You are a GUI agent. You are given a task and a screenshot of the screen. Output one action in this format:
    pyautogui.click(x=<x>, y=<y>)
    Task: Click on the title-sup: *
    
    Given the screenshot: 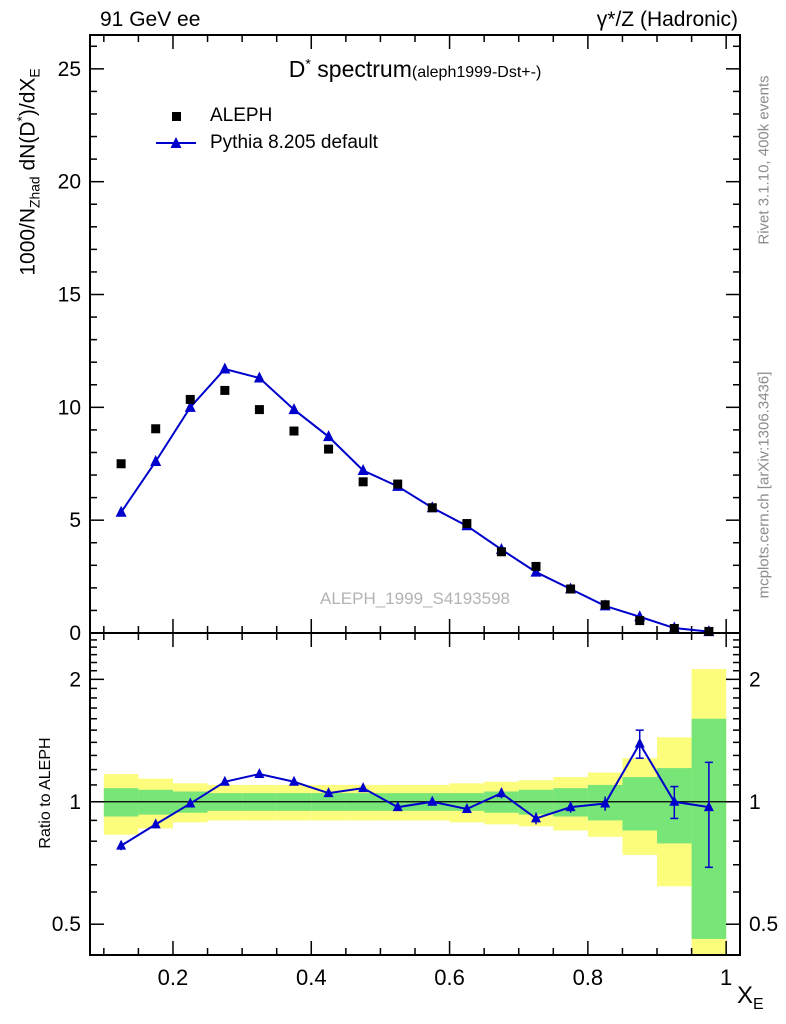 What is the action you would take?
    pyautogui.click(x=308, y=64)
    